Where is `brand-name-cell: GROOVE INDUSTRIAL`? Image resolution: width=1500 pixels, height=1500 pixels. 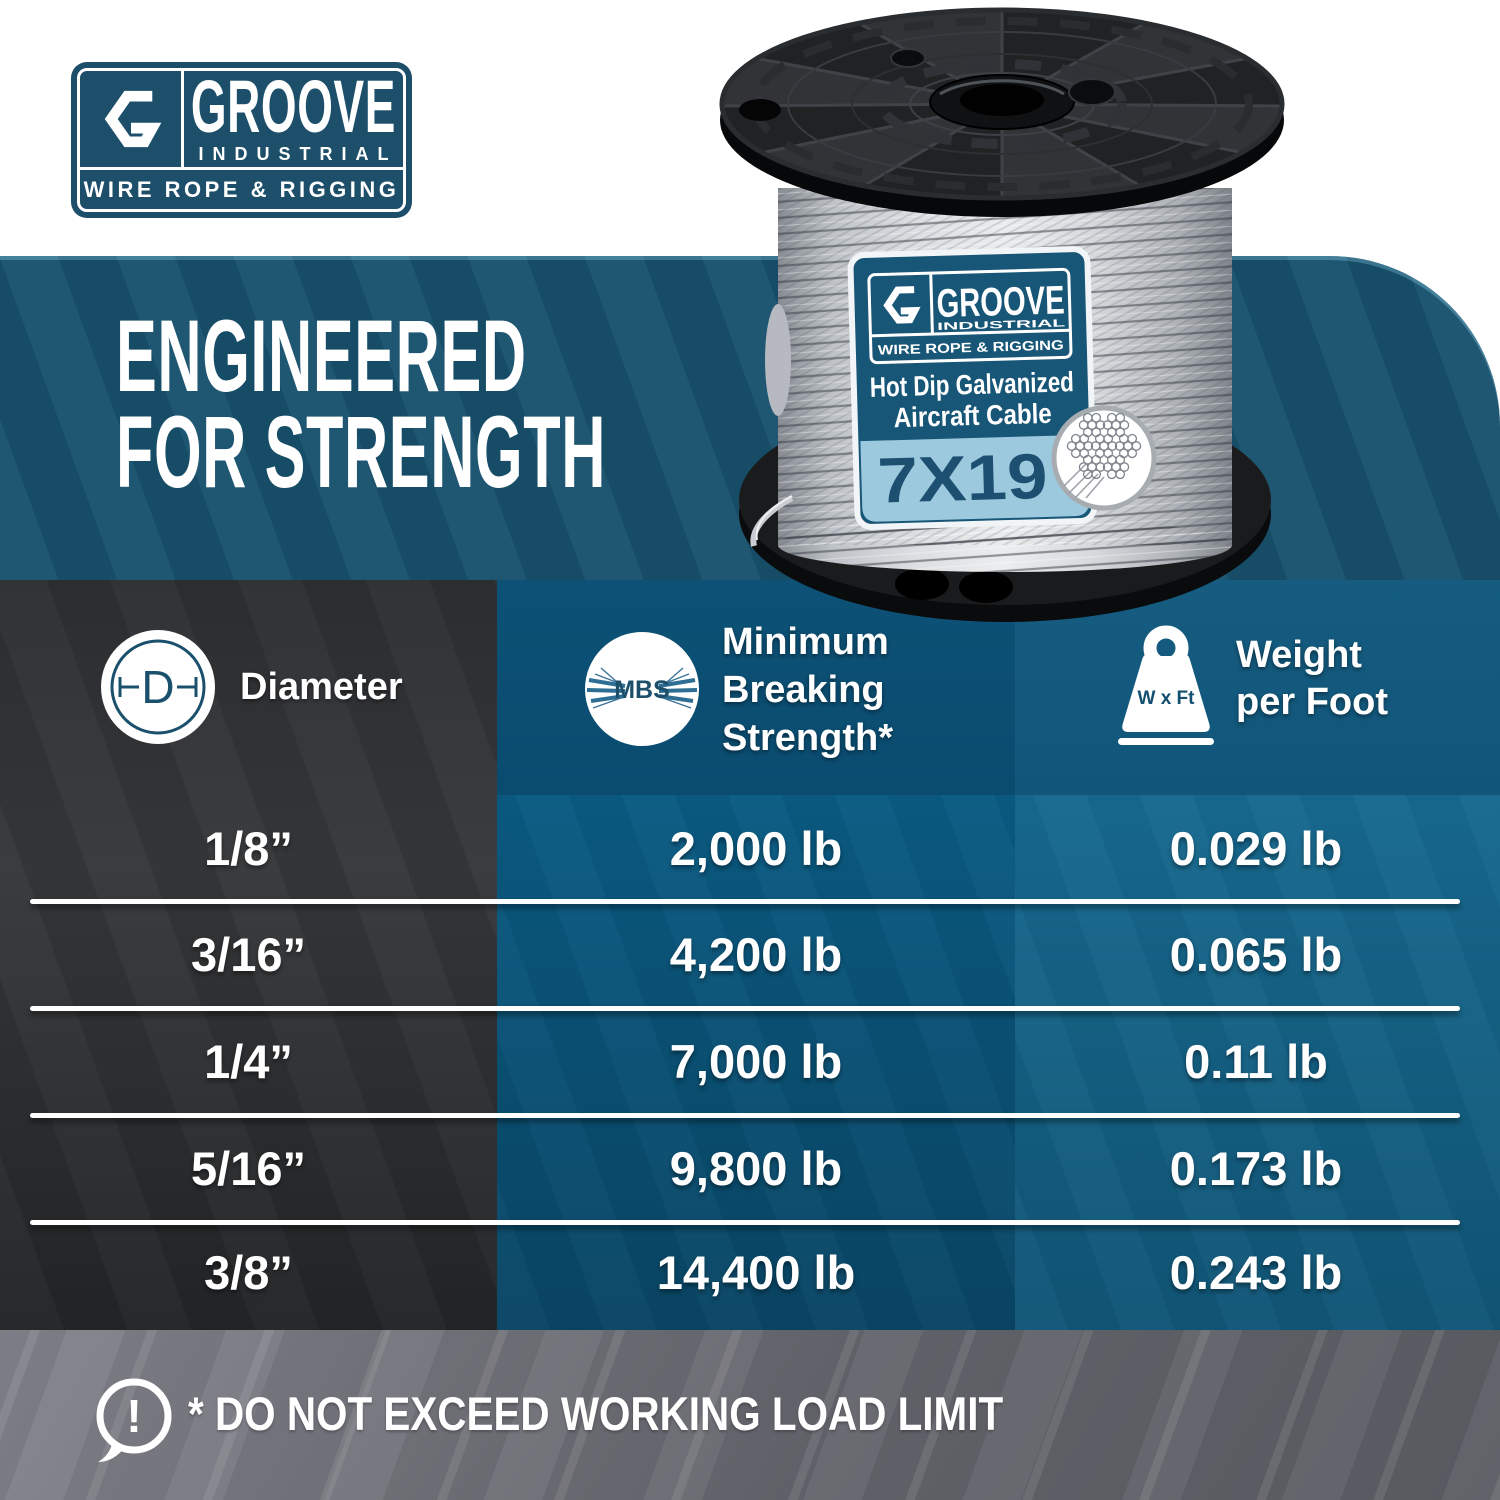 brand-name-cell: GROOVE INDUSTRIAL is located at coordinates (293, 119).